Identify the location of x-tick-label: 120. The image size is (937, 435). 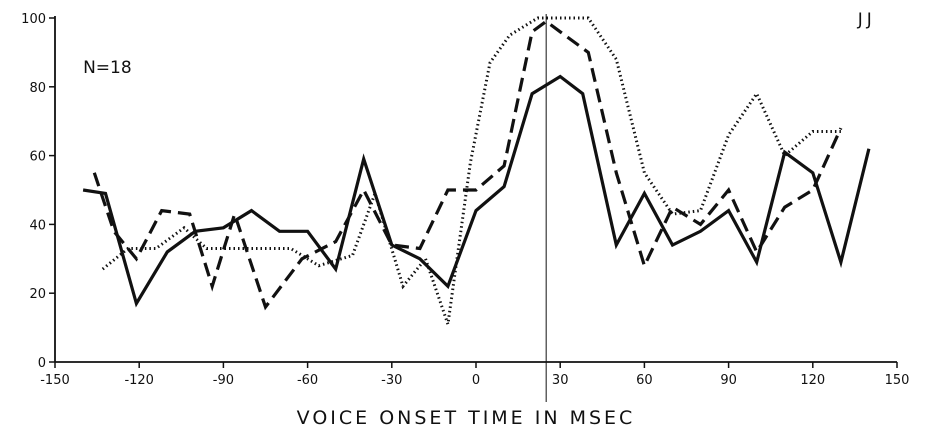
(812, 380).